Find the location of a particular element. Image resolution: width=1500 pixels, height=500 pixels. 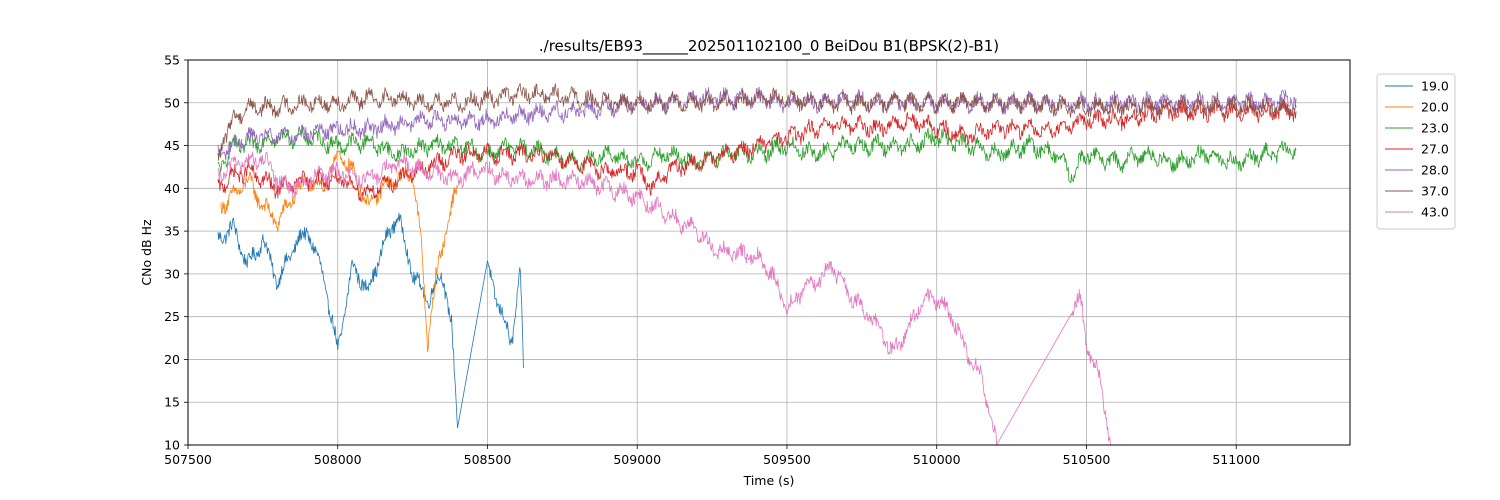

legend-label: 43.0 is located at coordinates (1435, 212).